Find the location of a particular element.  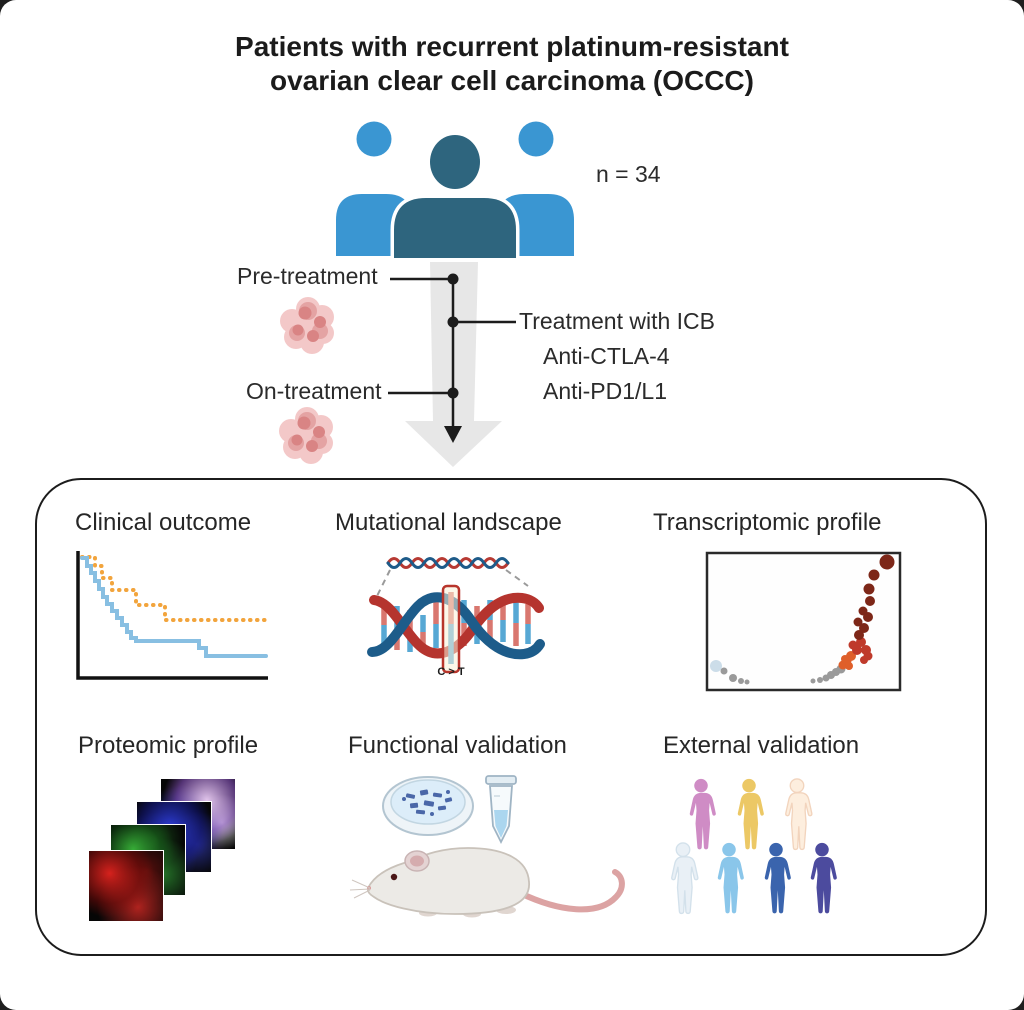

patient-center-icon is located at coordinates (455, 196).